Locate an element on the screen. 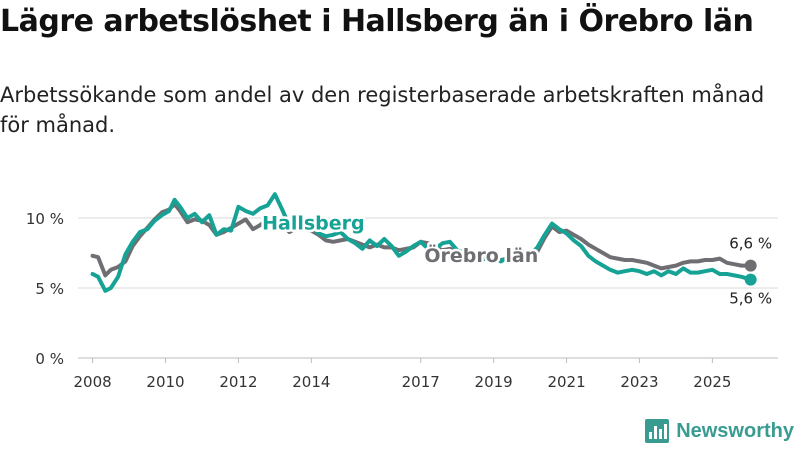  x-tick-label: 2014 is located at coordinates (311, 382).